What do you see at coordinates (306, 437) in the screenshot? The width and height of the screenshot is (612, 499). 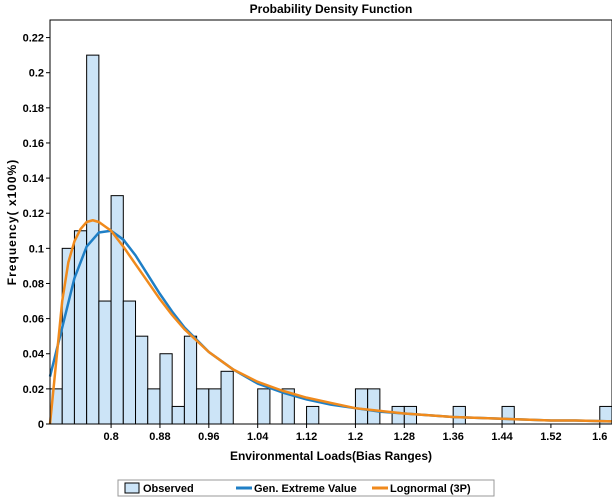 I see `x-tick-label: 1.12` at bounding box center [306, 437].